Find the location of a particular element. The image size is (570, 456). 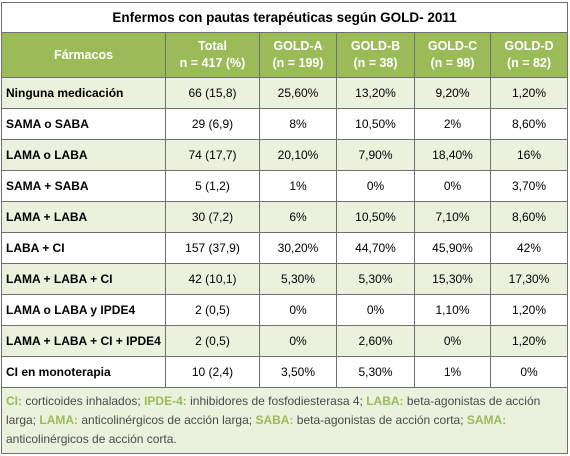

cell-total: 157 (37,9) is located at coordinates (212, 248).